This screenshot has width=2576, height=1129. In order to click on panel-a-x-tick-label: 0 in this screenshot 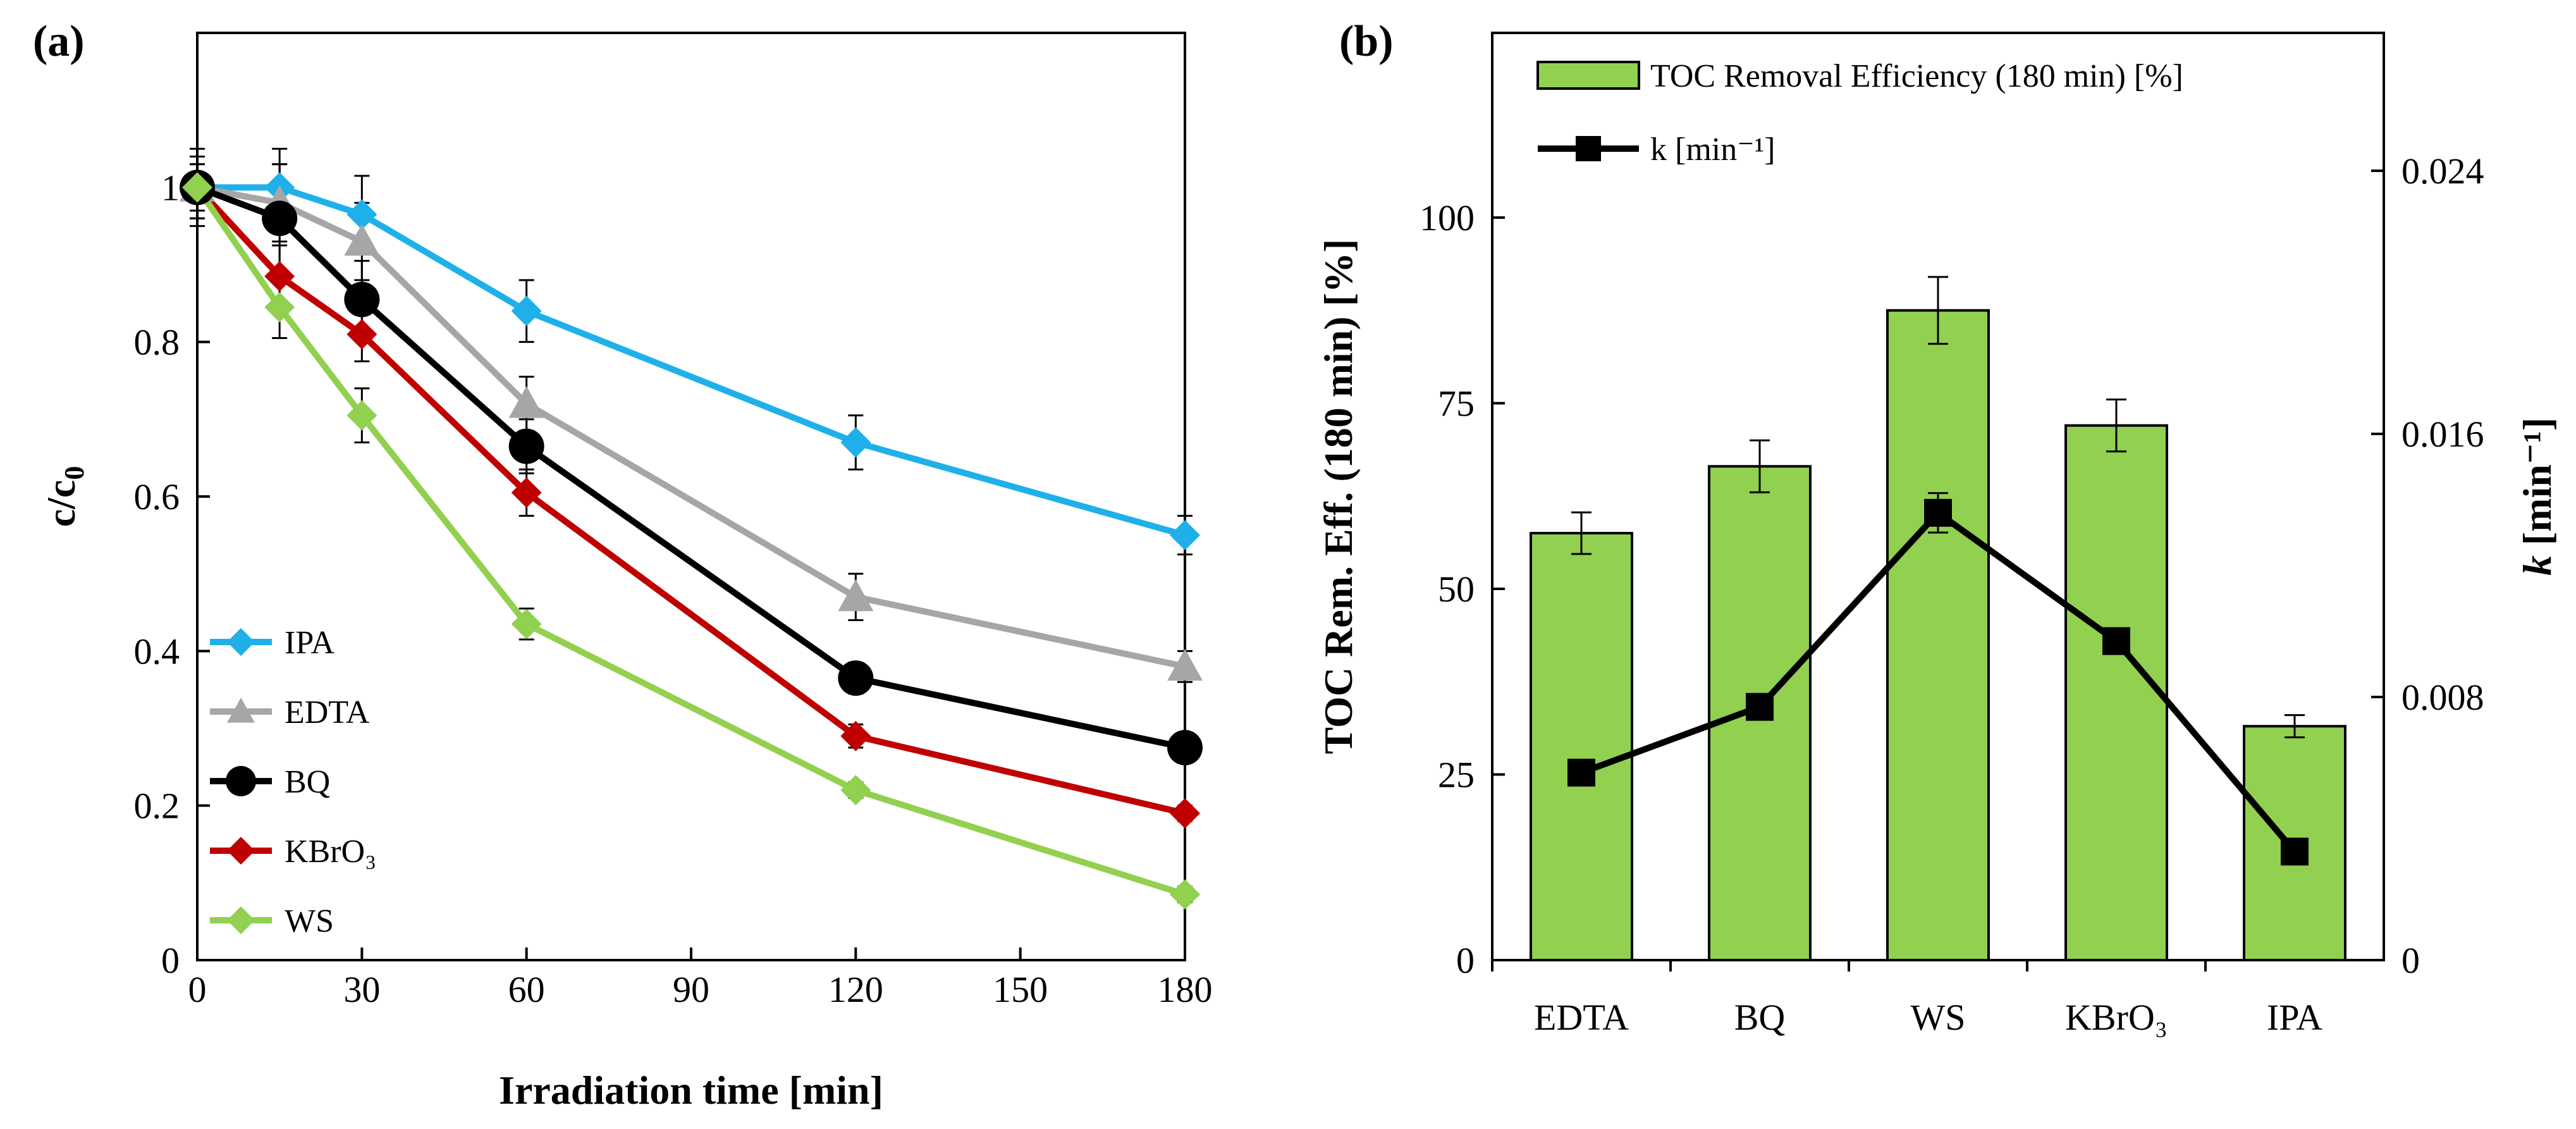, I will do `click(197, 989)`.